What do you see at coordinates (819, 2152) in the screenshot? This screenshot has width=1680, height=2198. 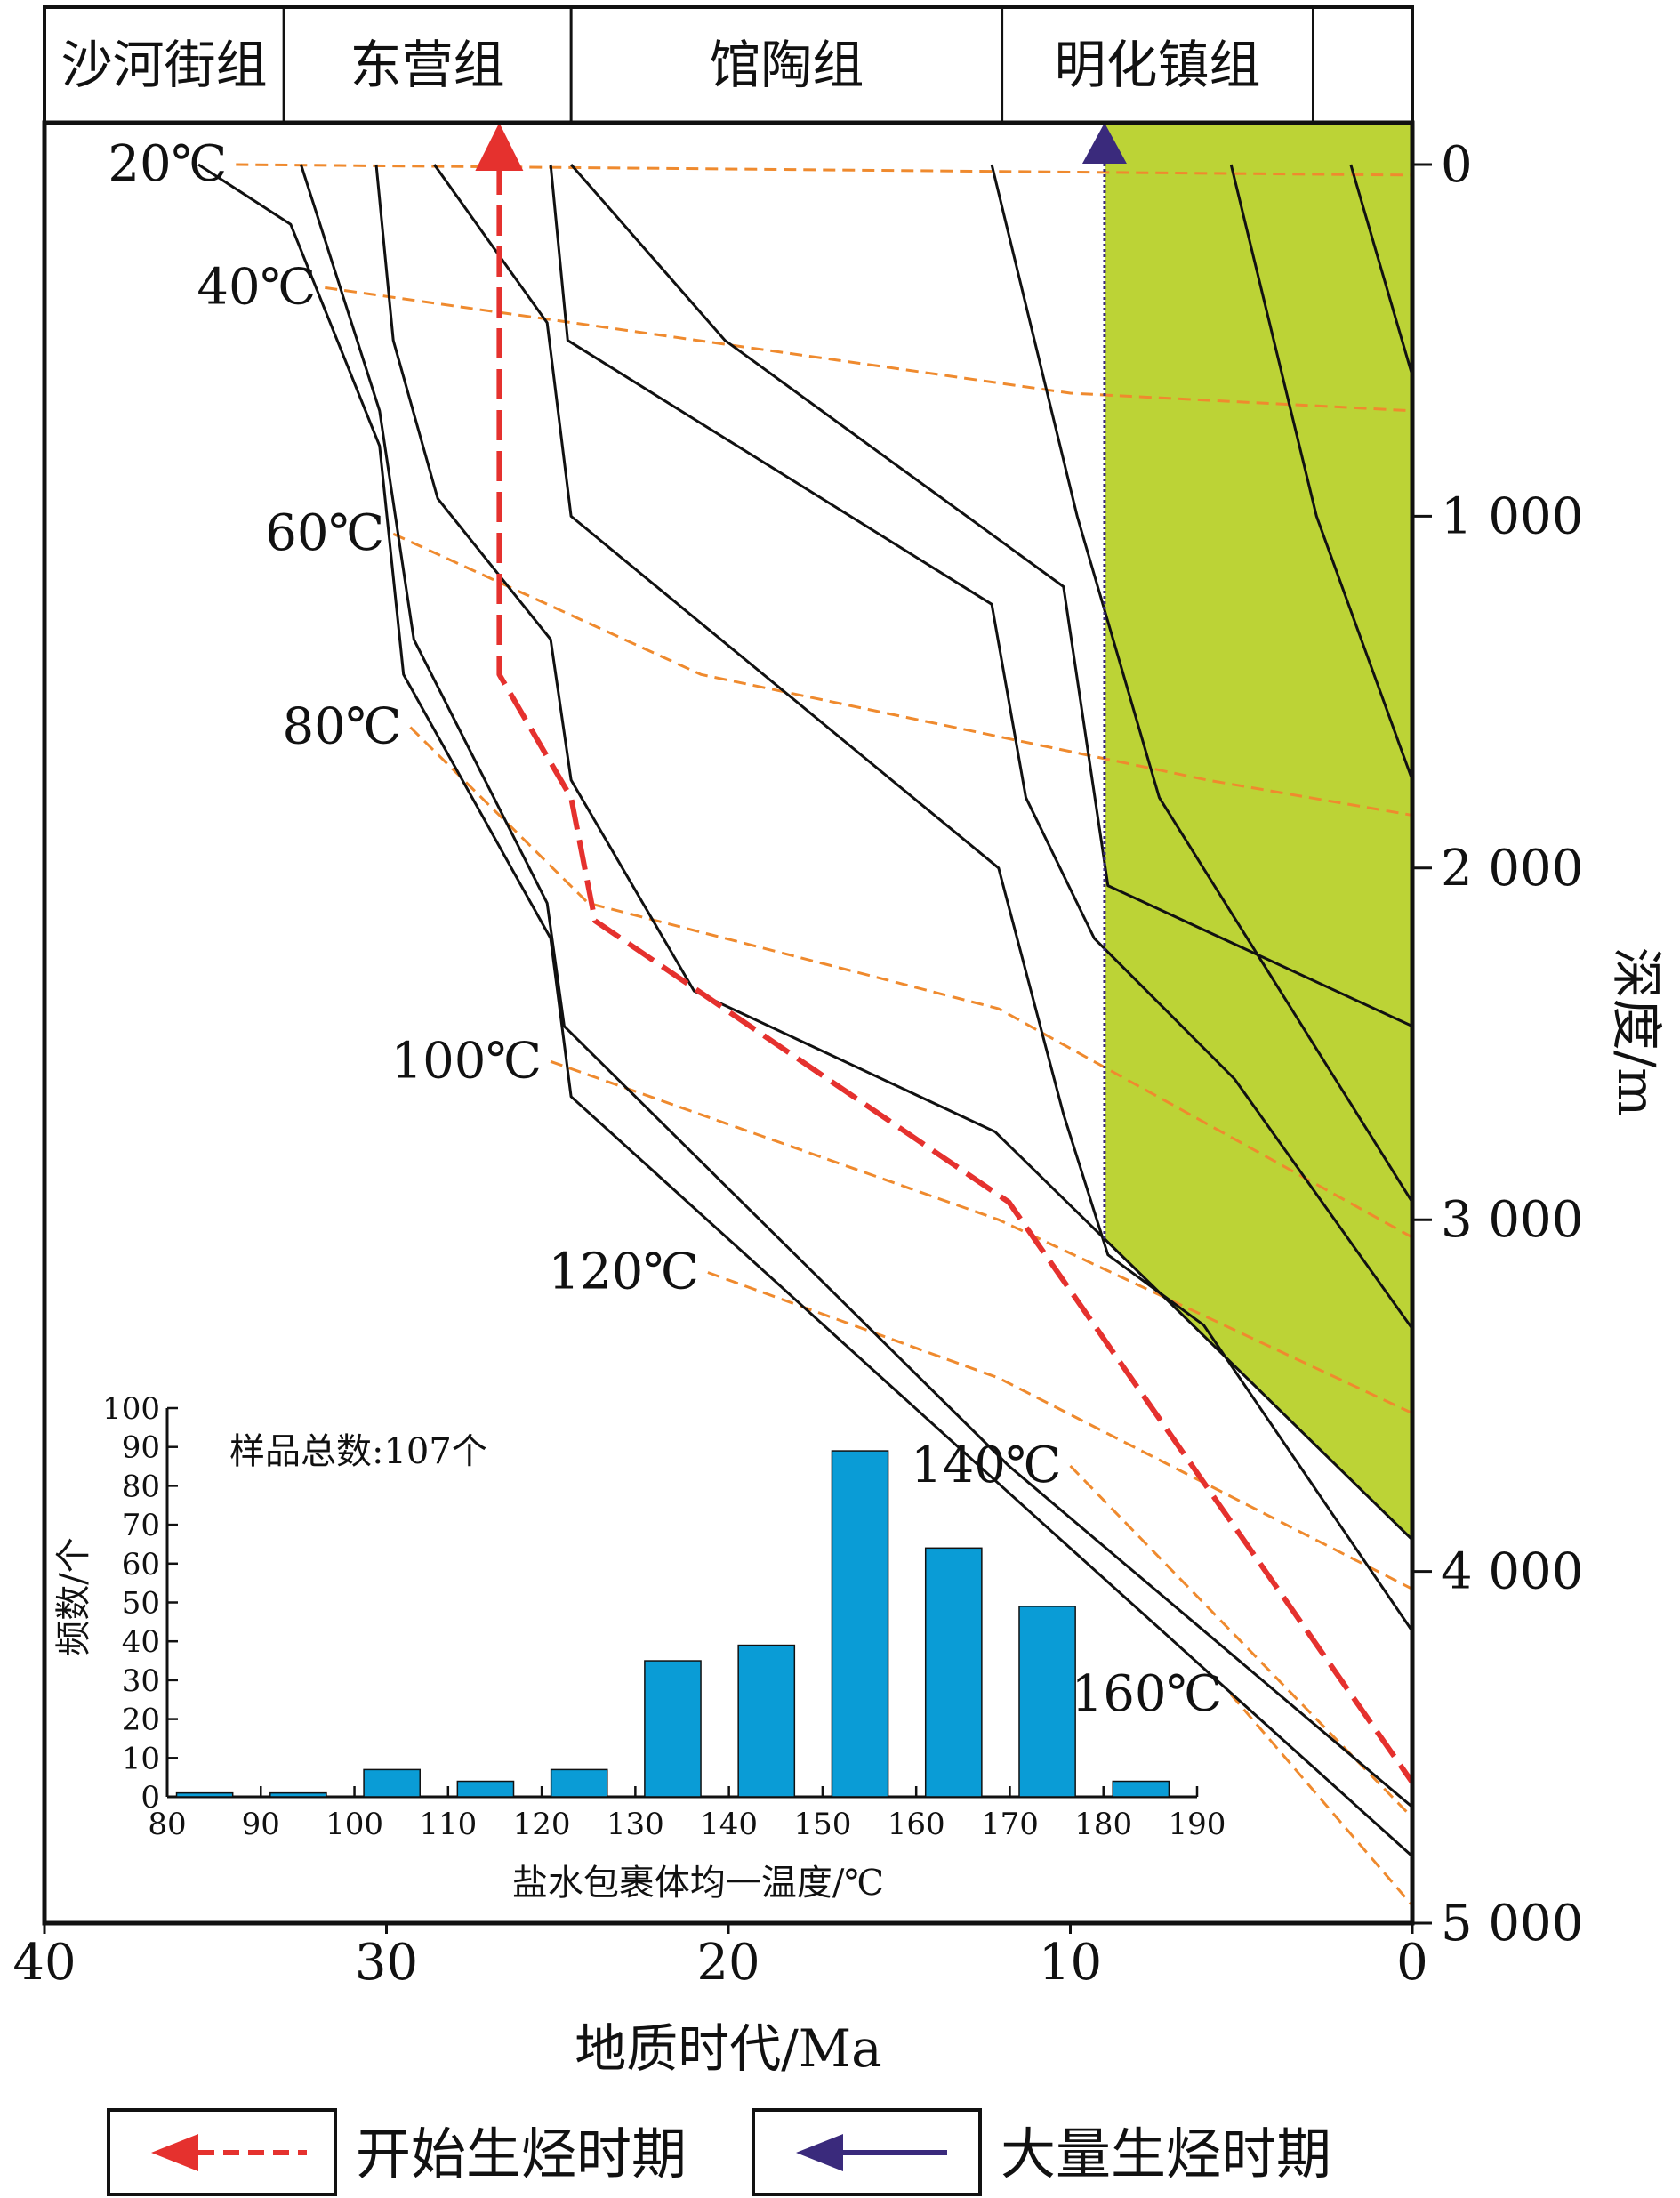 I see `legend-purple-arrowhead` at bounding box center [819, 2152].